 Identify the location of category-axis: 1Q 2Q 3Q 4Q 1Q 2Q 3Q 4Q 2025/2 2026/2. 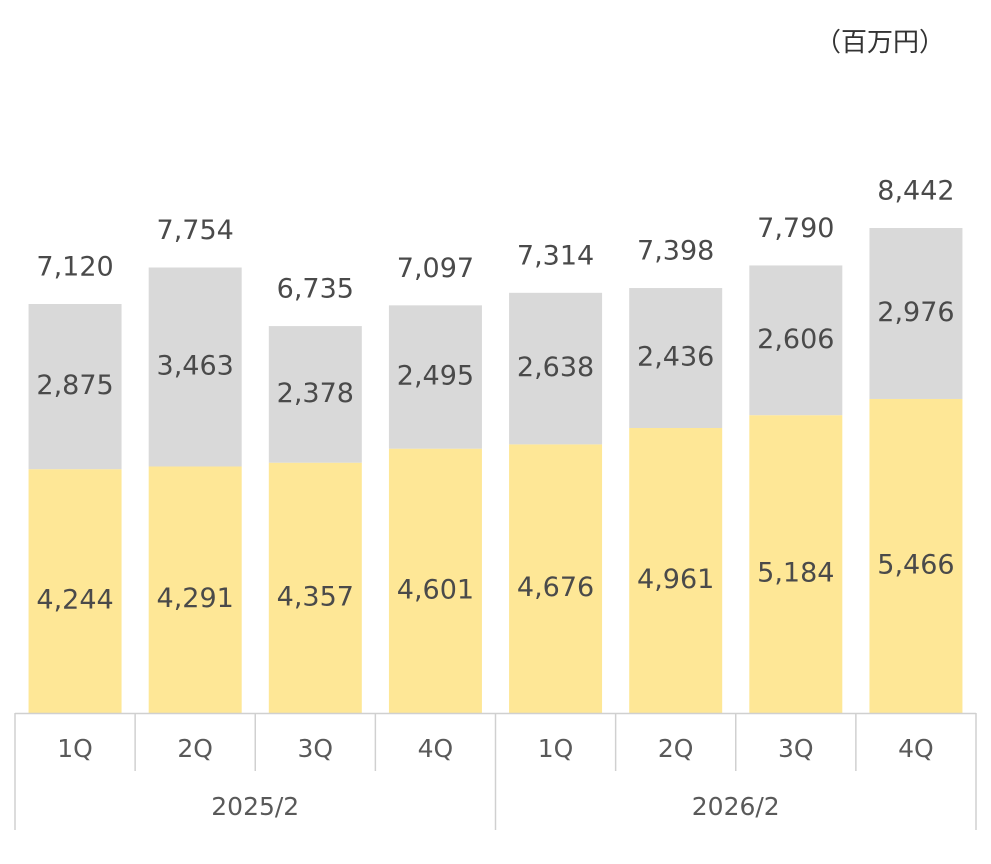
(495, 771).